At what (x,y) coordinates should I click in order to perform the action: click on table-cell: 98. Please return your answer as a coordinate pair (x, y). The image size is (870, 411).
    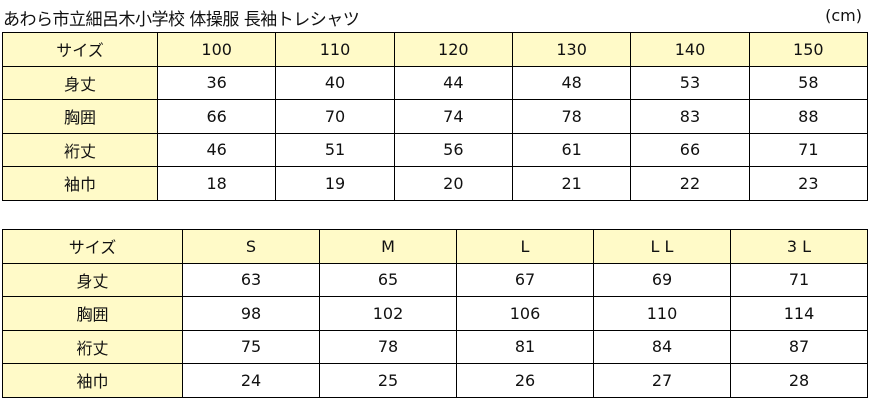
    Looking at the image, I should click on (251, 313).